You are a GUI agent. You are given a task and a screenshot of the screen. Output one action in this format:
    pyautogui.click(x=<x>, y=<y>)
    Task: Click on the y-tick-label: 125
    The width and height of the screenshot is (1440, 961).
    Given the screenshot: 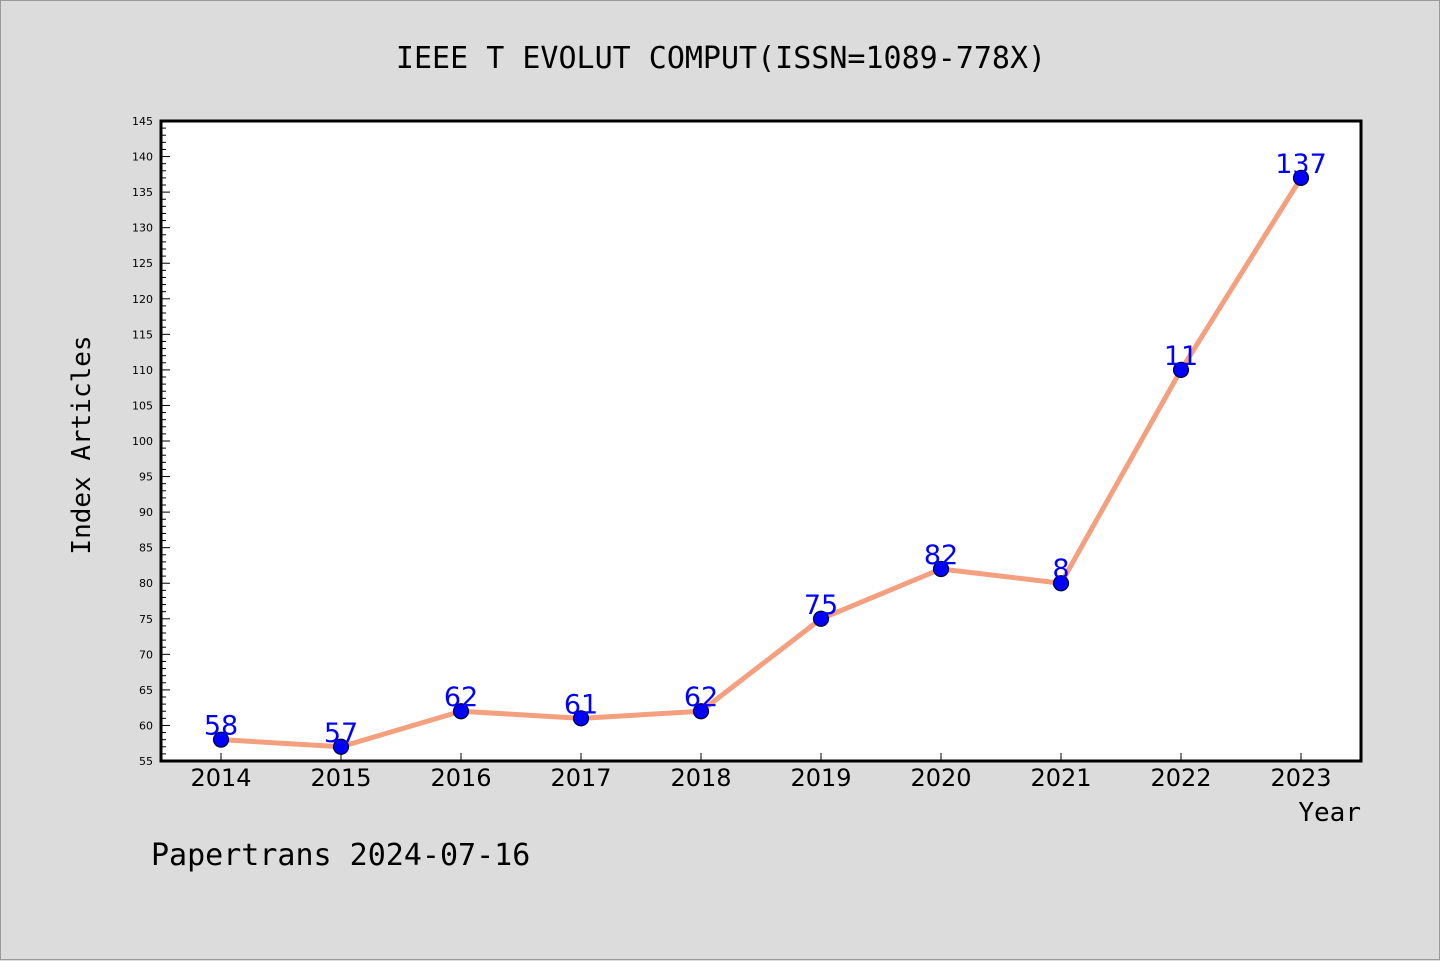 What is the action you would take?
    pyautogui.click(x=142, y=263)
    